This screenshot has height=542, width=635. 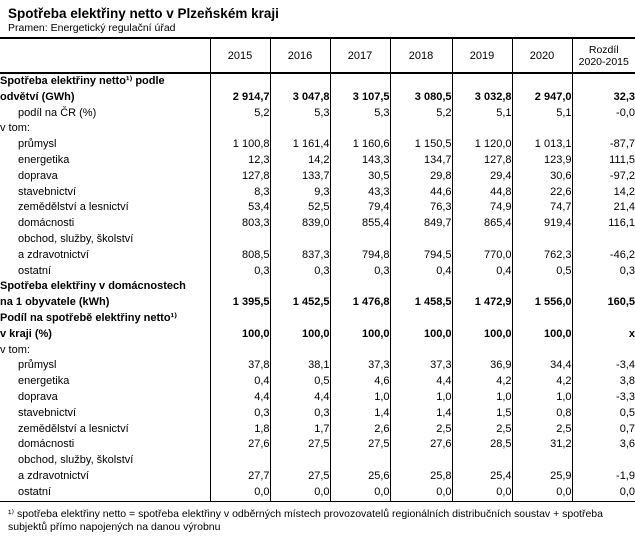 What do you see at coordinates (360, 97) in the screenshot?
I see `cell-2017: 3 107,5` at bounding box center [360, 97].